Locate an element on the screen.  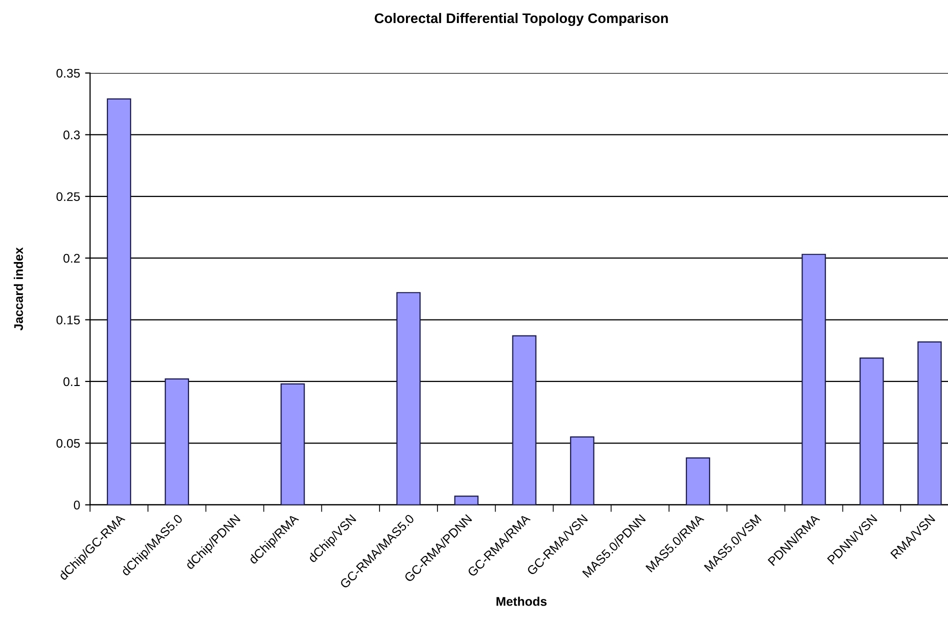
y-tick-label: 0.2 is located at coordinates (71, 258).